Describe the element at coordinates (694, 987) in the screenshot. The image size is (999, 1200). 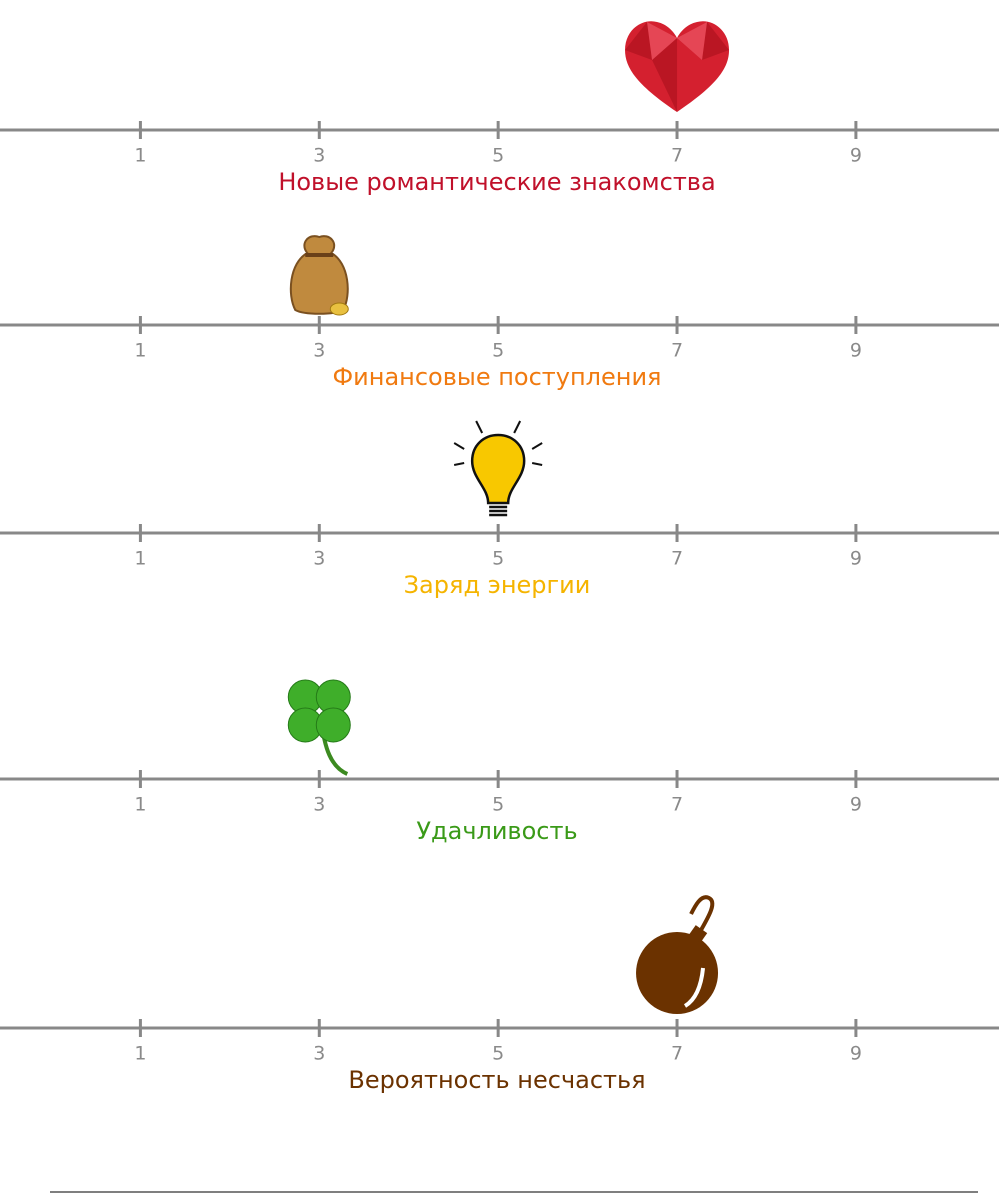
I see `bomb-shine` at that location.